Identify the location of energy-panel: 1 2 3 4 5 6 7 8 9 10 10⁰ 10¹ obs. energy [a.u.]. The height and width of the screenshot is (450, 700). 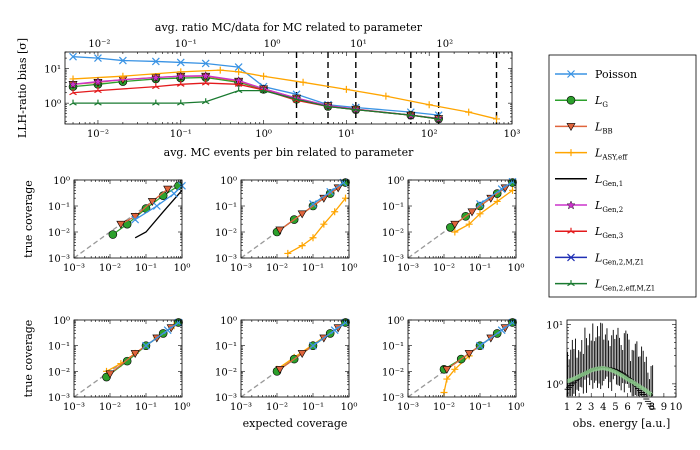
(614, 374).